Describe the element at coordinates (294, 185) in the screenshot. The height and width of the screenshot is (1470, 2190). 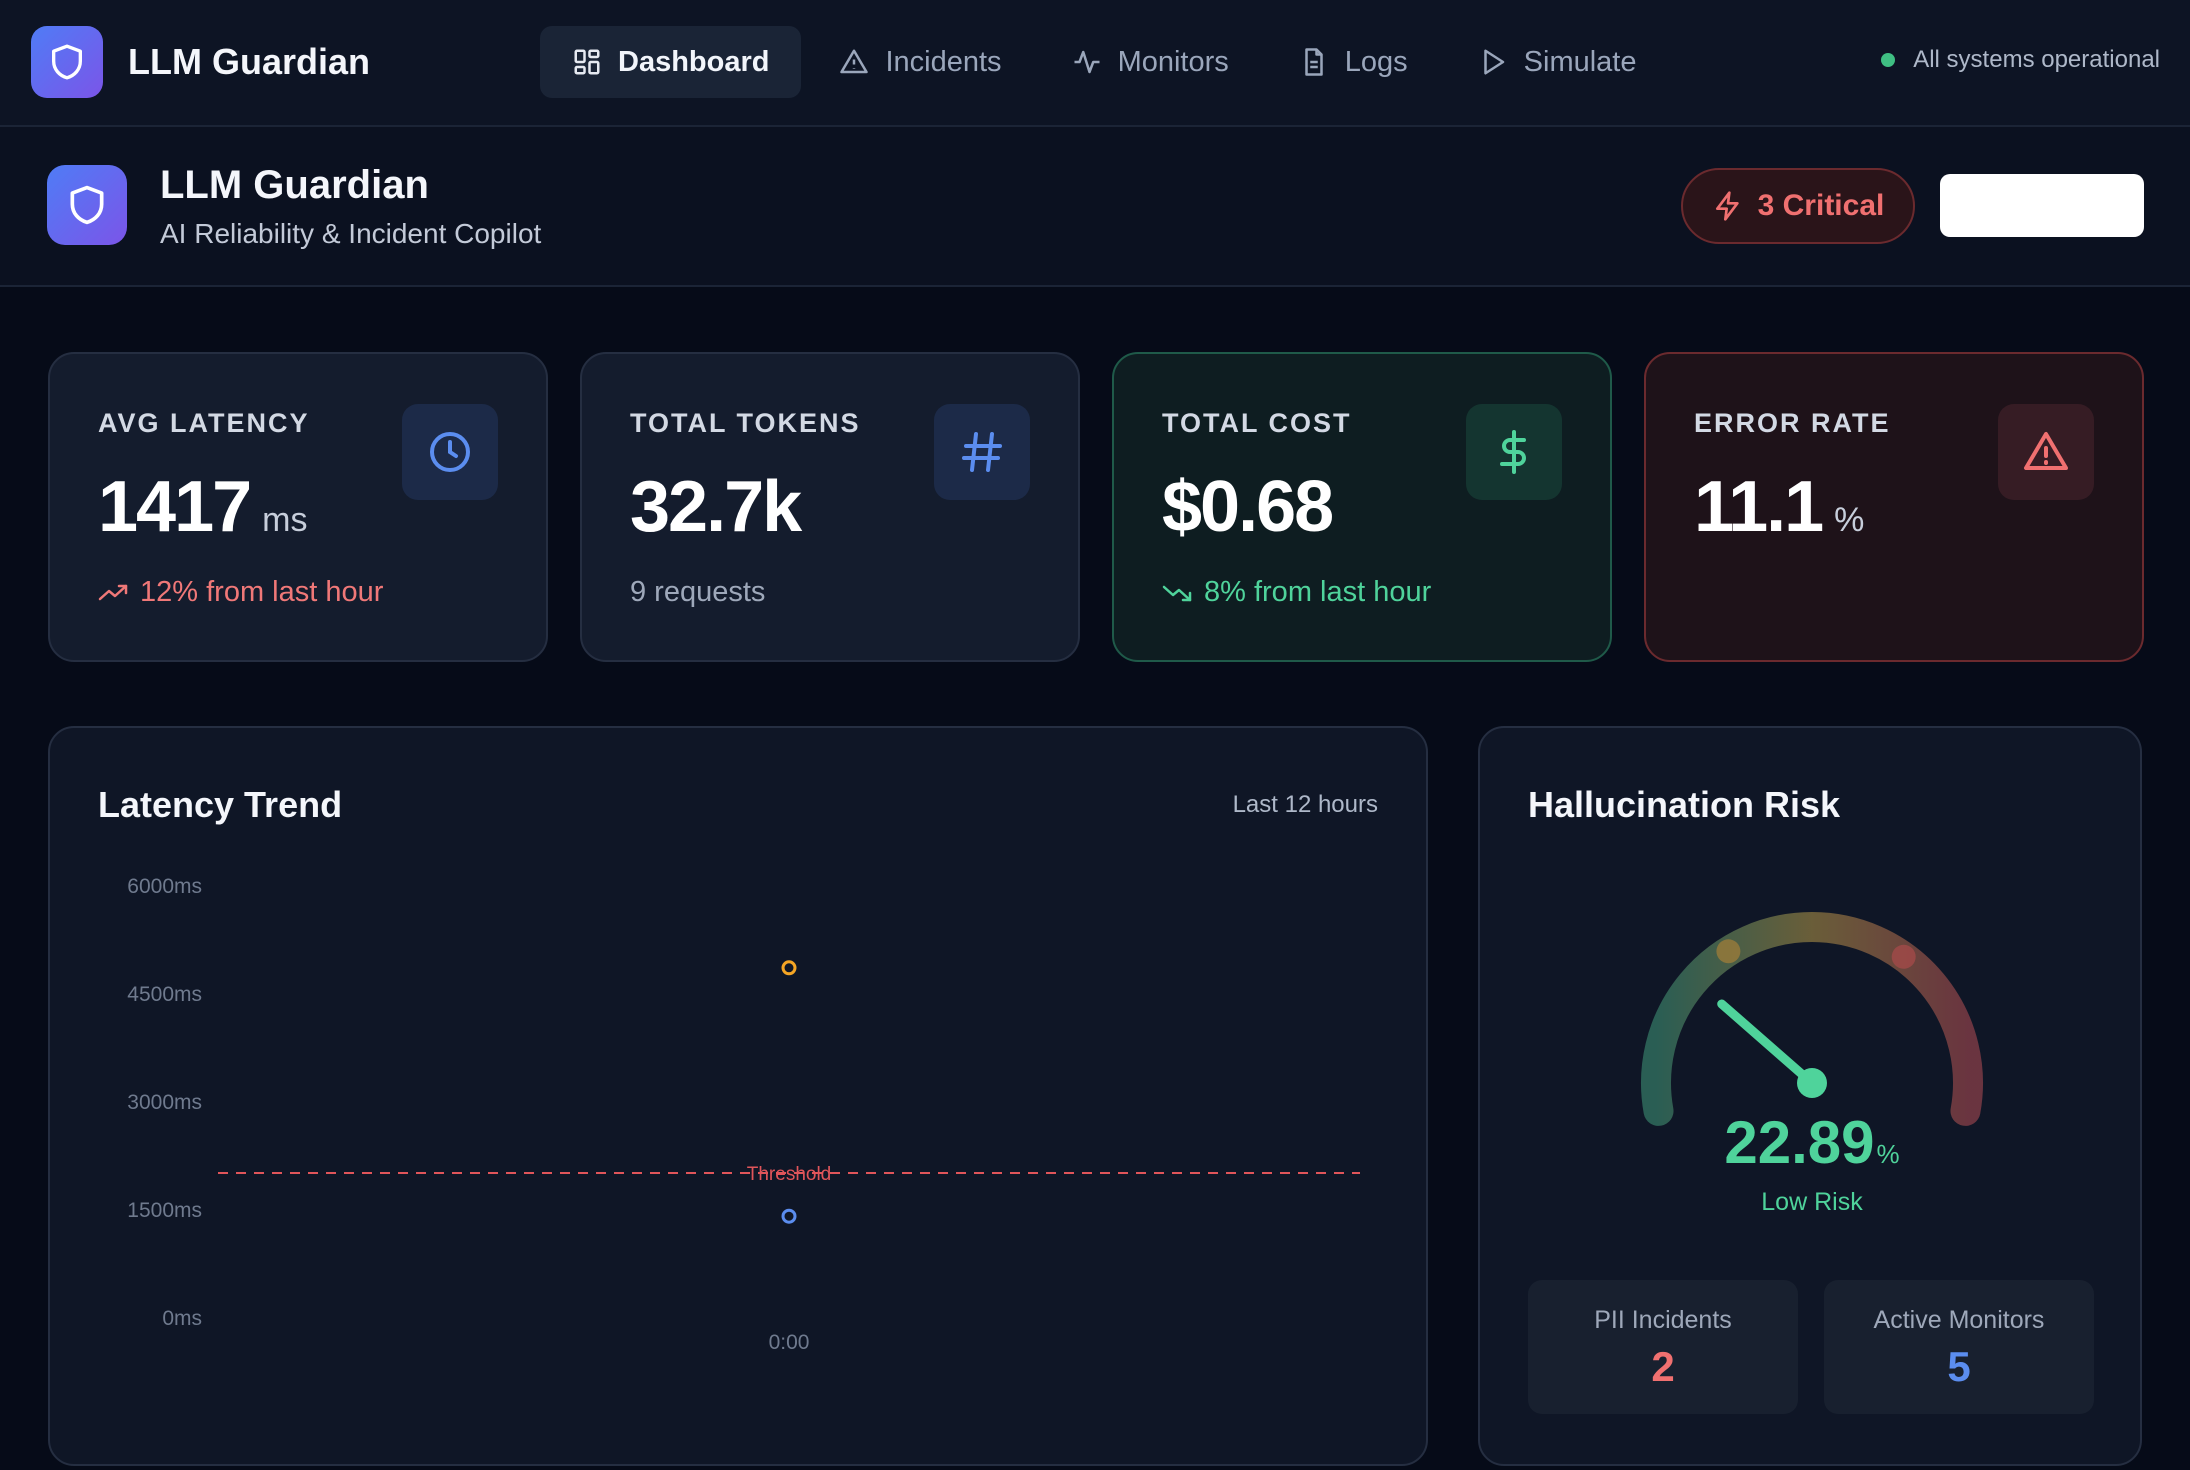
I see `page-title: LLM Guardian` at that location.